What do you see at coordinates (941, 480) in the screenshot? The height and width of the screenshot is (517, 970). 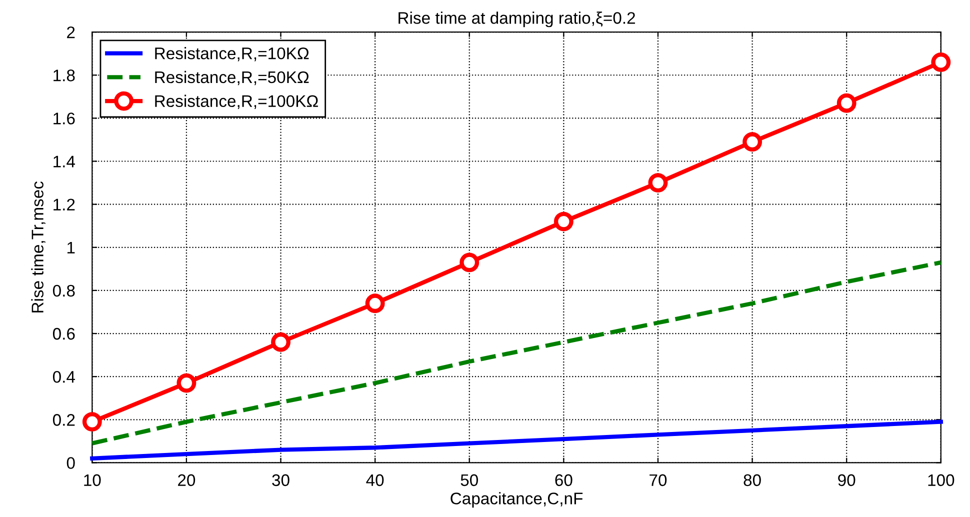 I see `x-tick-label: 100` at bounding box center [941, 480].